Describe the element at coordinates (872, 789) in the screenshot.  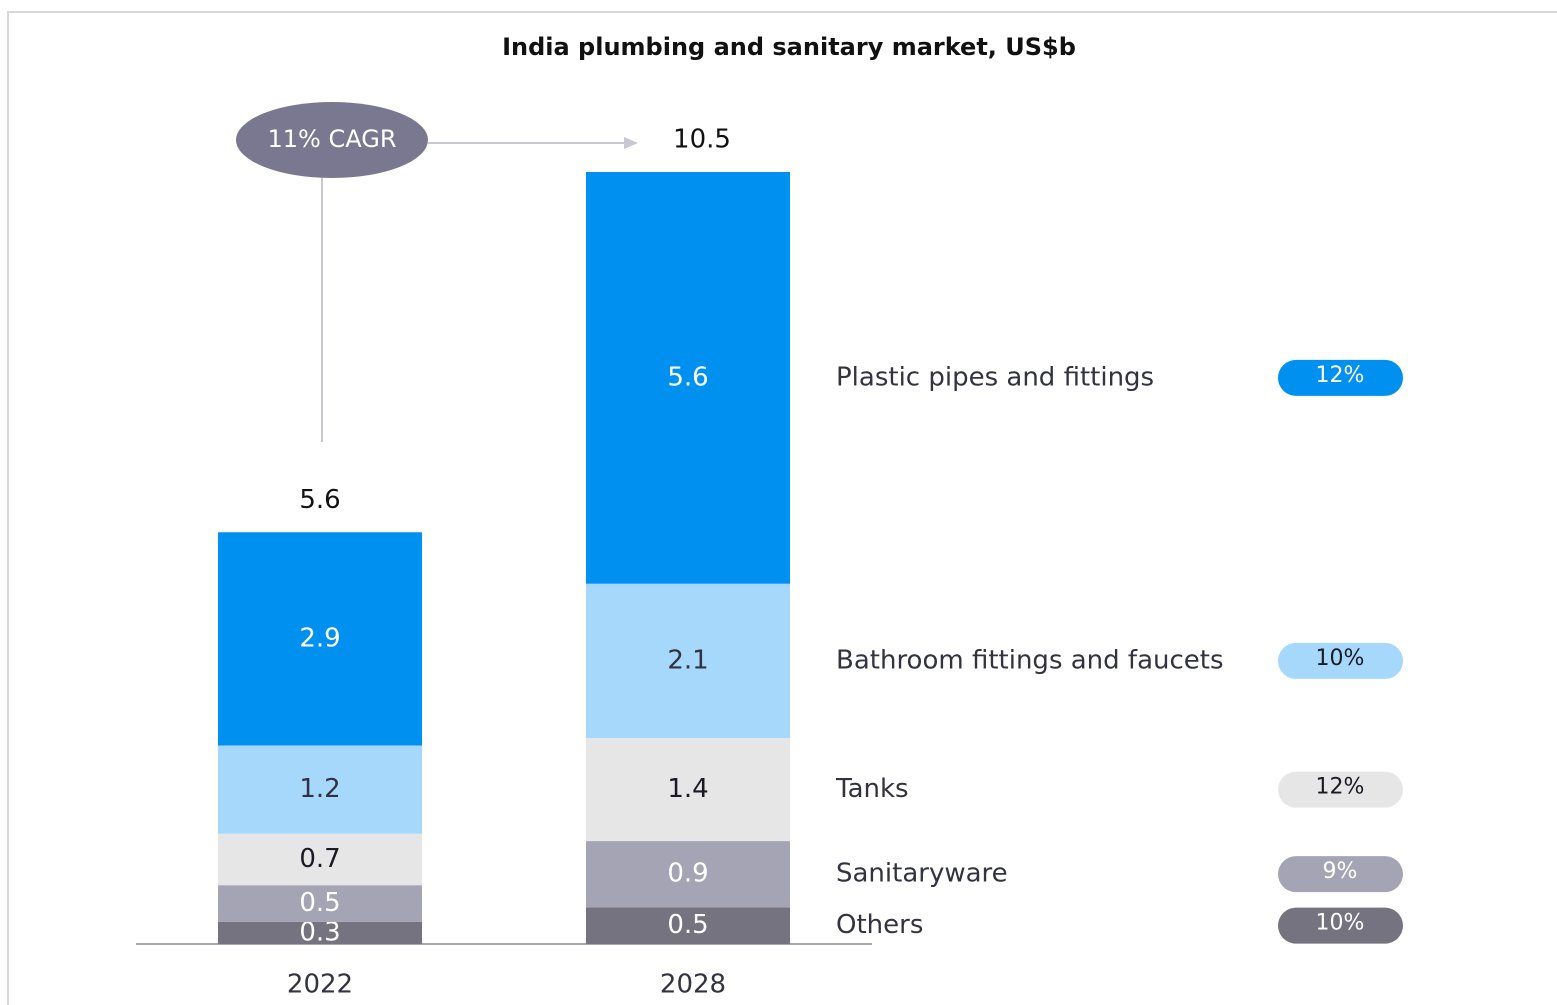
I see `legend-label: Tanks` at that location.